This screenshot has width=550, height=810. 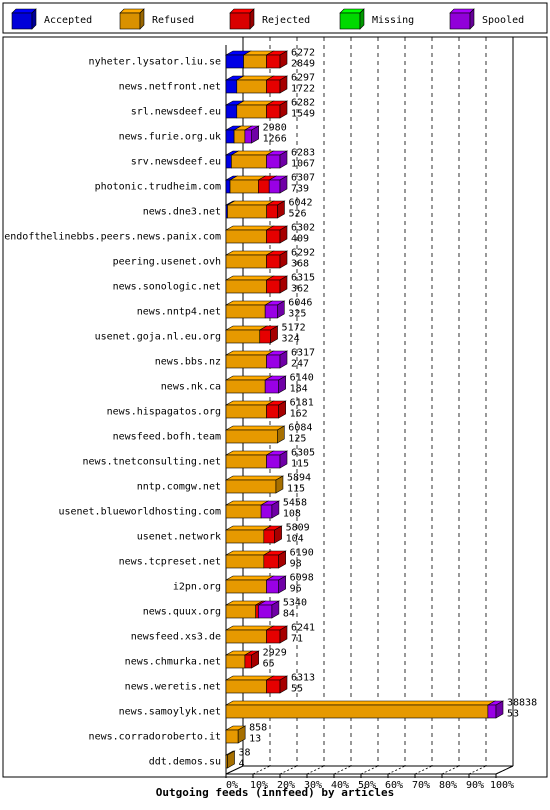 I want to click on value-offered: 6042, so click(x=300, y=203).